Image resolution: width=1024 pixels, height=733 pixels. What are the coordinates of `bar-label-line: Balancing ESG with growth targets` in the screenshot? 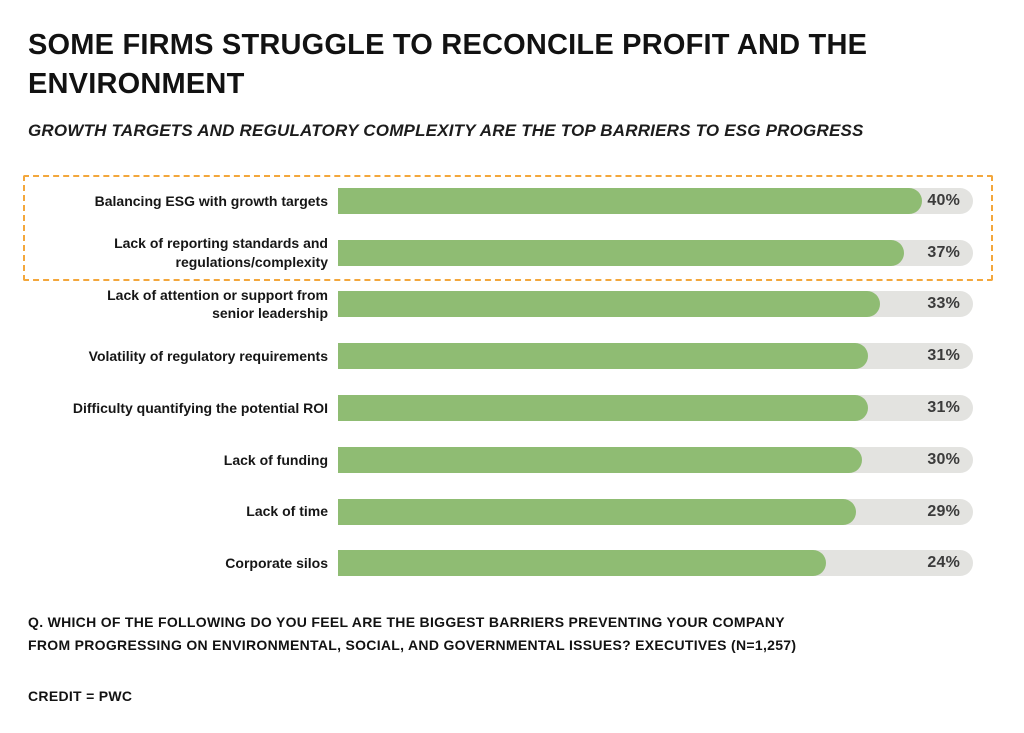 It's located at (211, 200).